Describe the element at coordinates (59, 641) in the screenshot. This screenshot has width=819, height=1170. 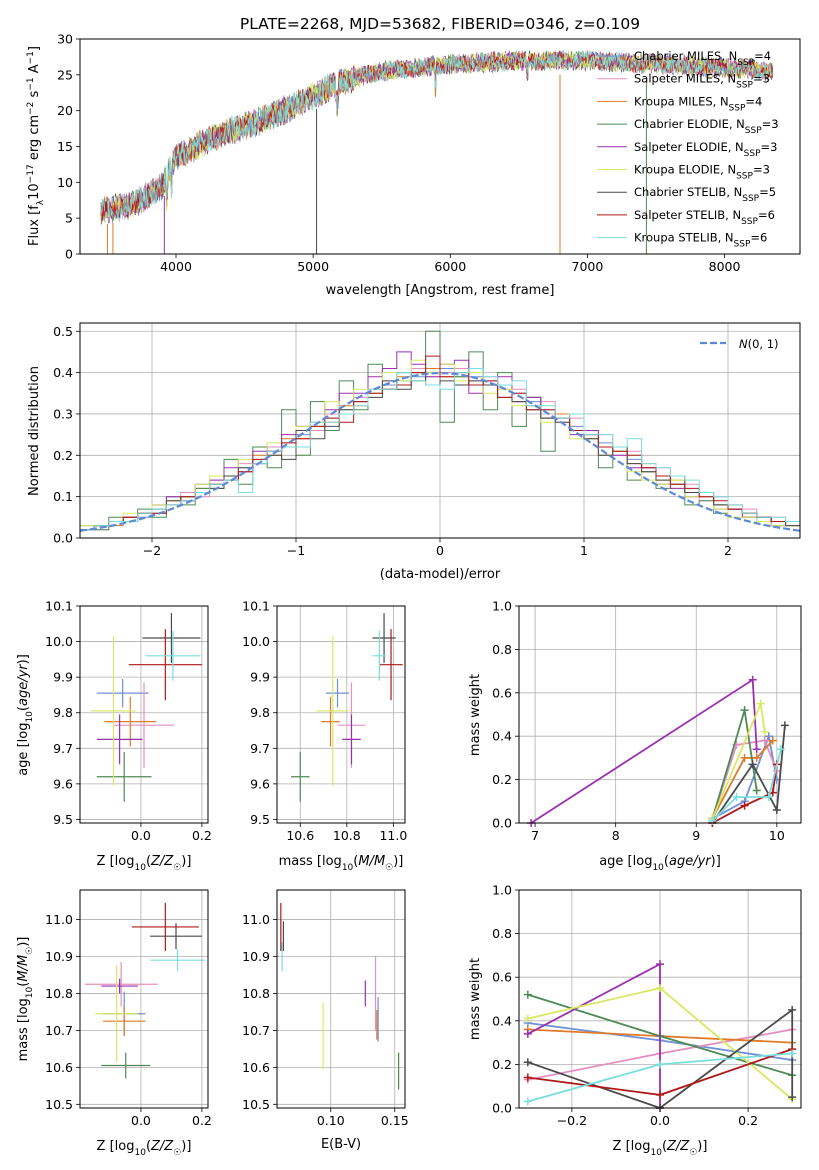
I see `y-tick-label: 10.0` at that location.